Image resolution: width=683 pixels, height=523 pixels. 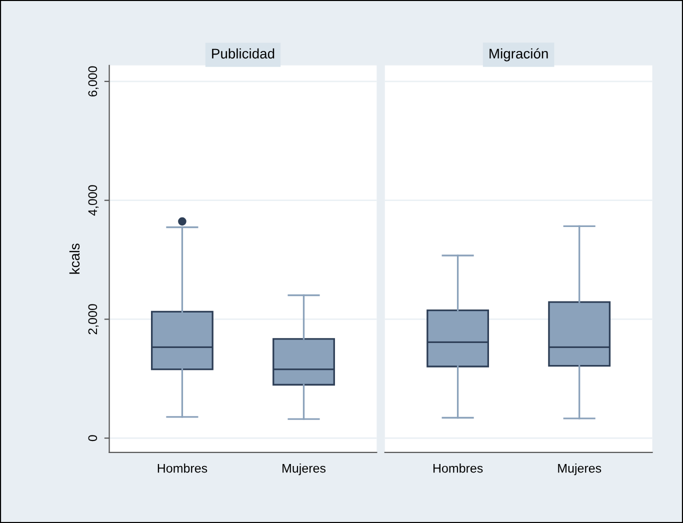 What do you see at coordinates (93, 319) in the screenshot?
I see `y-tick-label: 2,000` at bounding box center [93, 319].